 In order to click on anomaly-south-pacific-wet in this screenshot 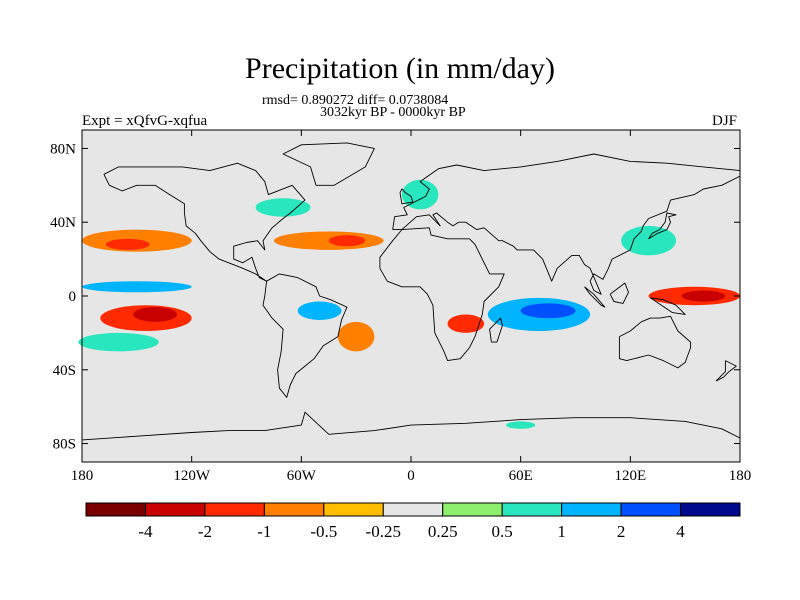, I will do `click(118, 342)`.